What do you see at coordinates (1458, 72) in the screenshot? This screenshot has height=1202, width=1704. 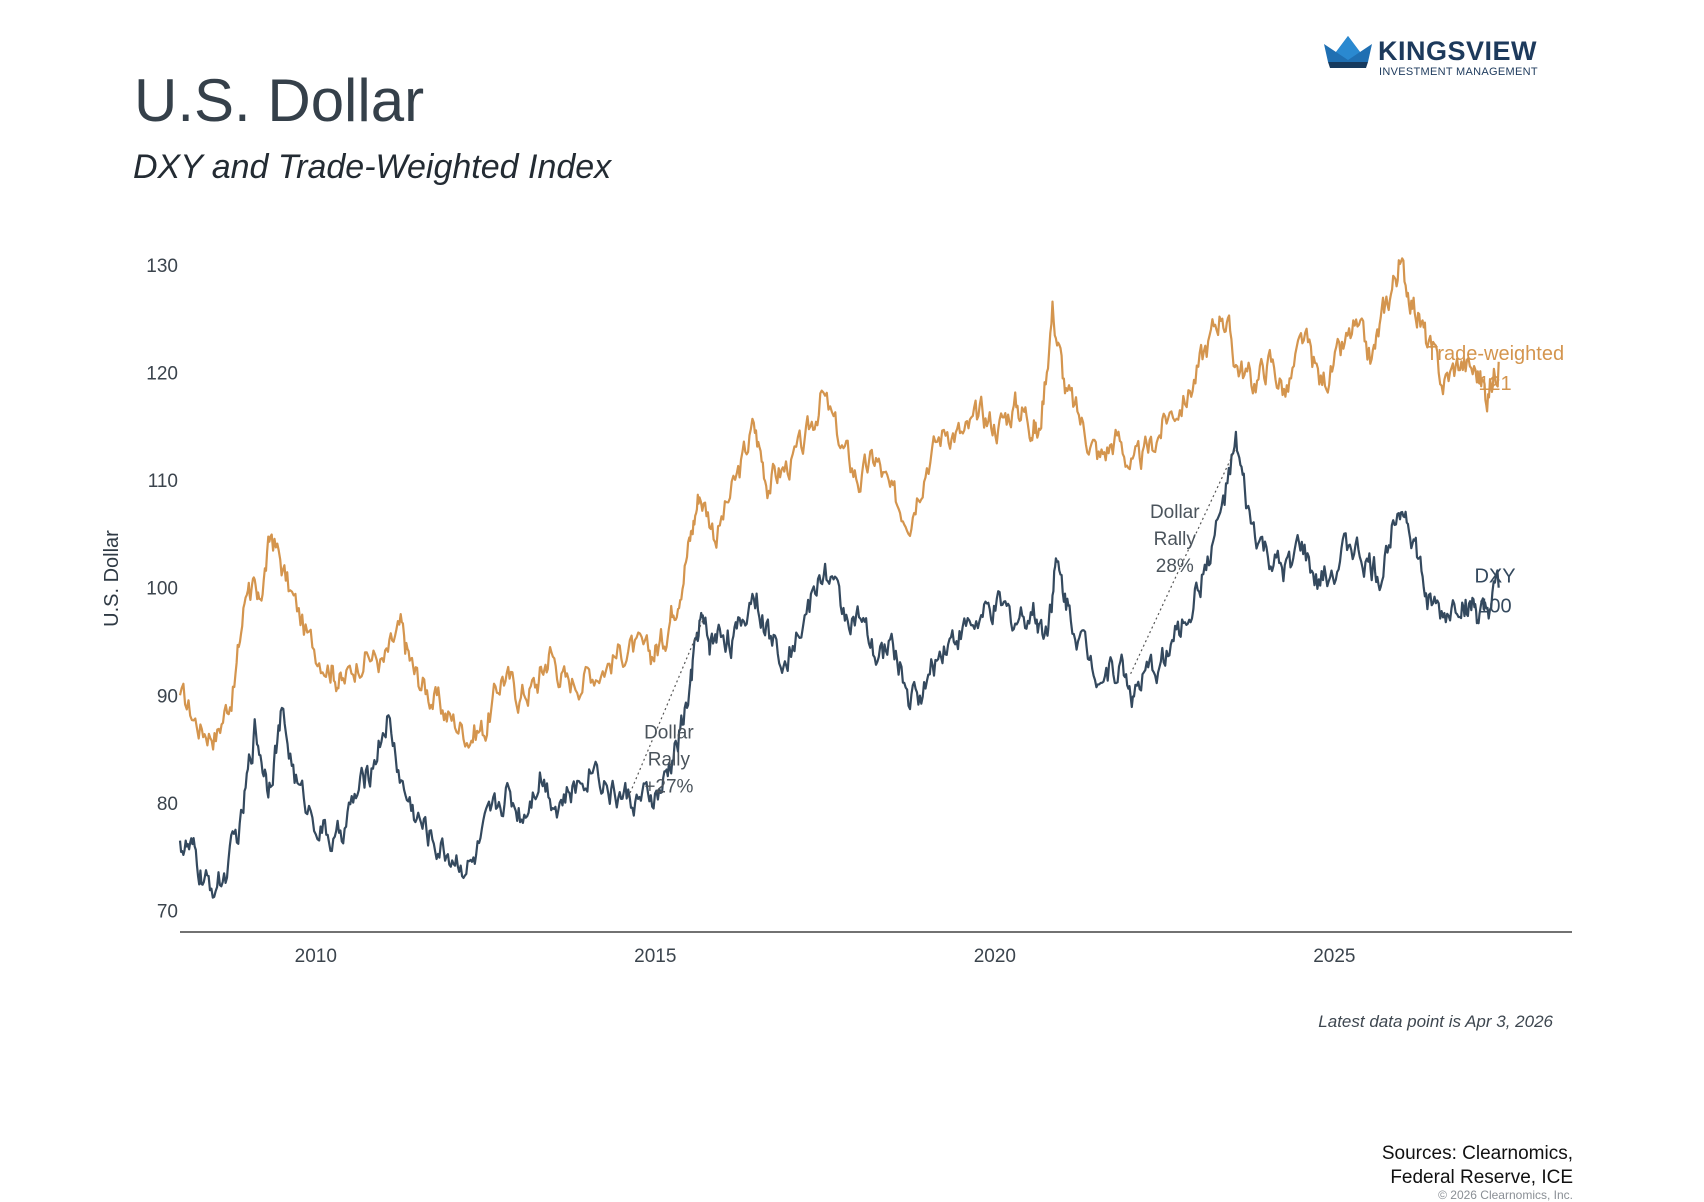 I see `logo-tagline: INVESTMENT MANAGEMENT` at bounding box center [1458, 72].